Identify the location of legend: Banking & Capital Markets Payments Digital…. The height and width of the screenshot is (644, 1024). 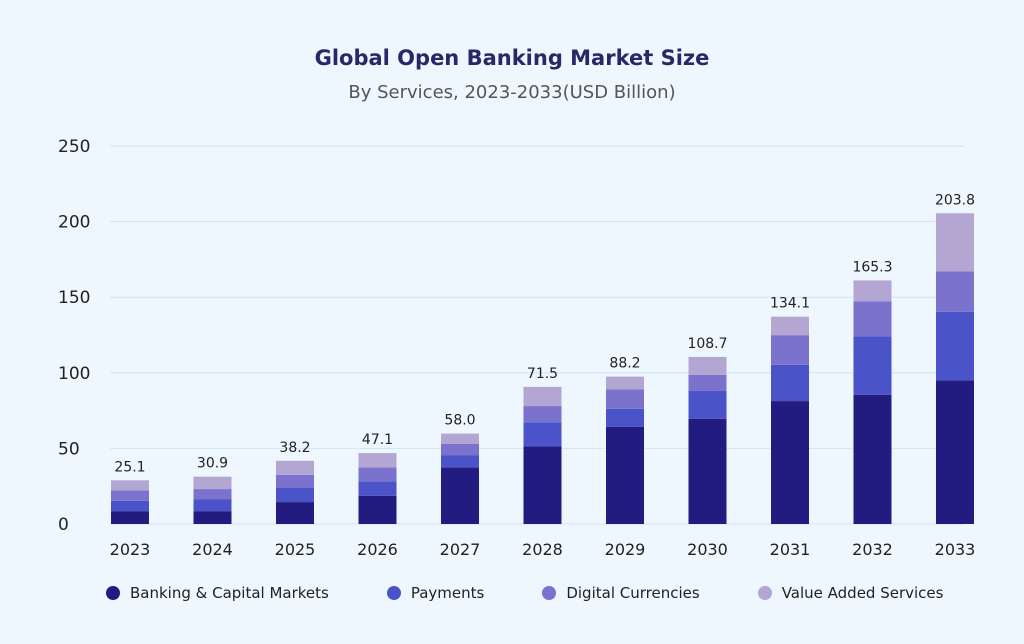
(553, 593).